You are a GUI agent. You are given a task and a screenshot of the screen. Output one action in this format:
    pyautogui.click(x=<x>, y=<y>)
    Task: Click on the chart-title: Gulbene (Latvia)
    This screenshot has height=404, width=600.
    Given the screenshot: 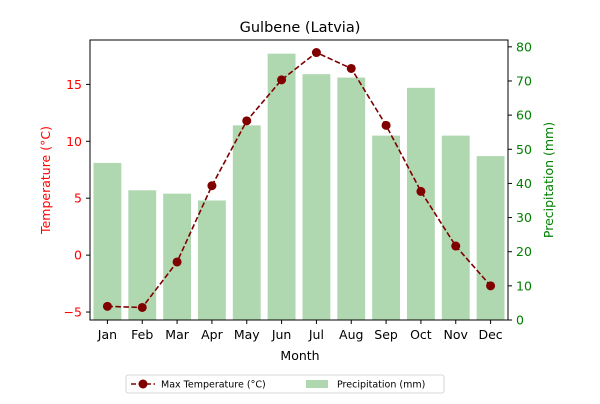 What is the action you would take?
    pyautogui.click(x=300, y=28)
    